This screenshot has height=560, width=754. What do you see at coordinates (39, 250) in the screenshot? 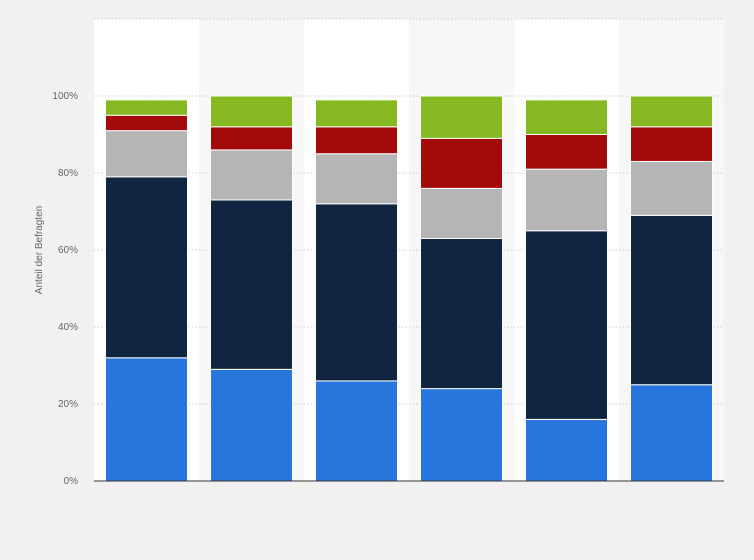
I see `y-axis-title: Anteil der Befragten` at bounding box center [39, 250].